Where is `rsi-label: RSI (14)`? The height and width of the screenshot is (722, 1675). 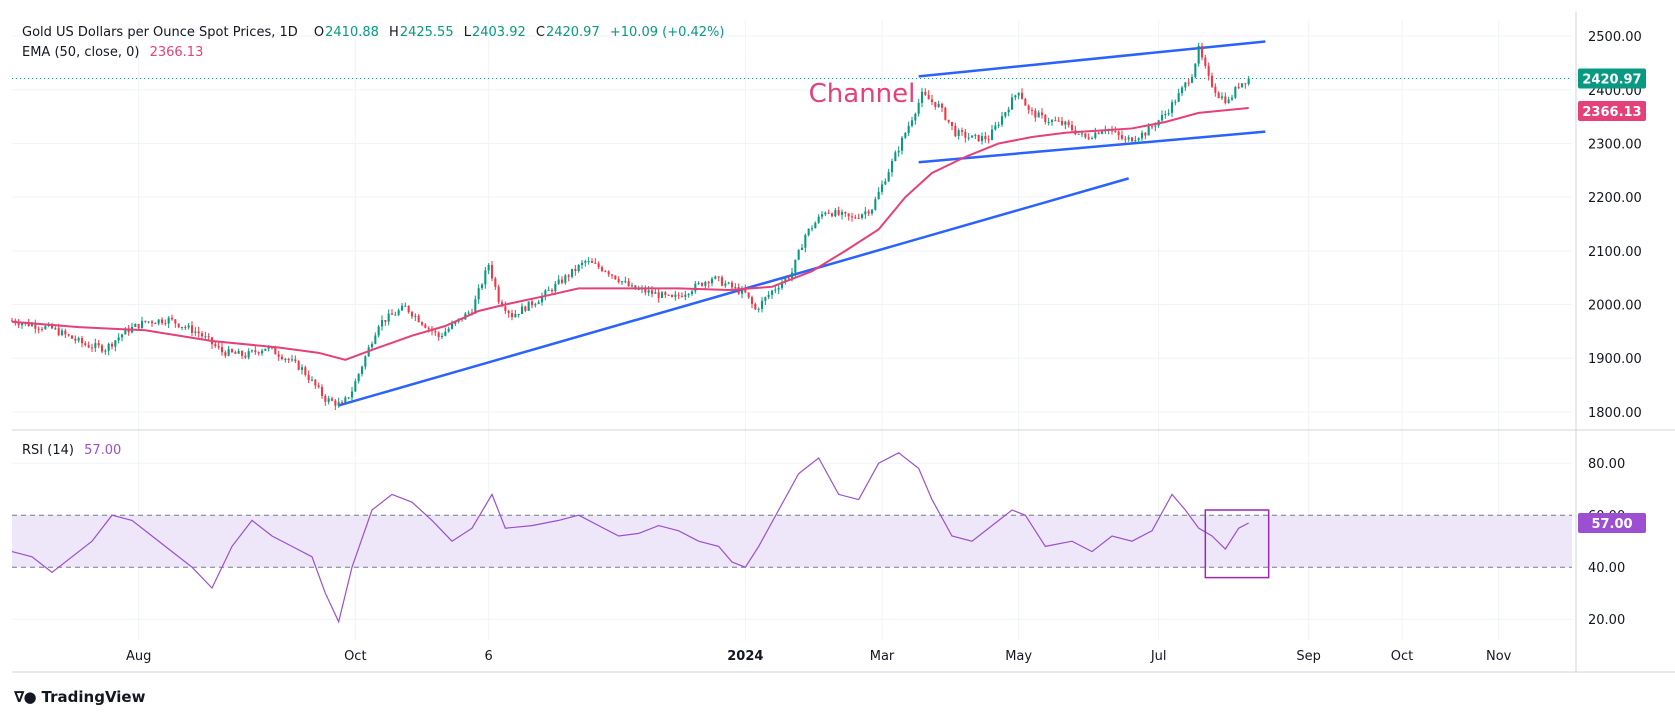 rsi-label: RSI (14) is located at coordinates (48, 450).